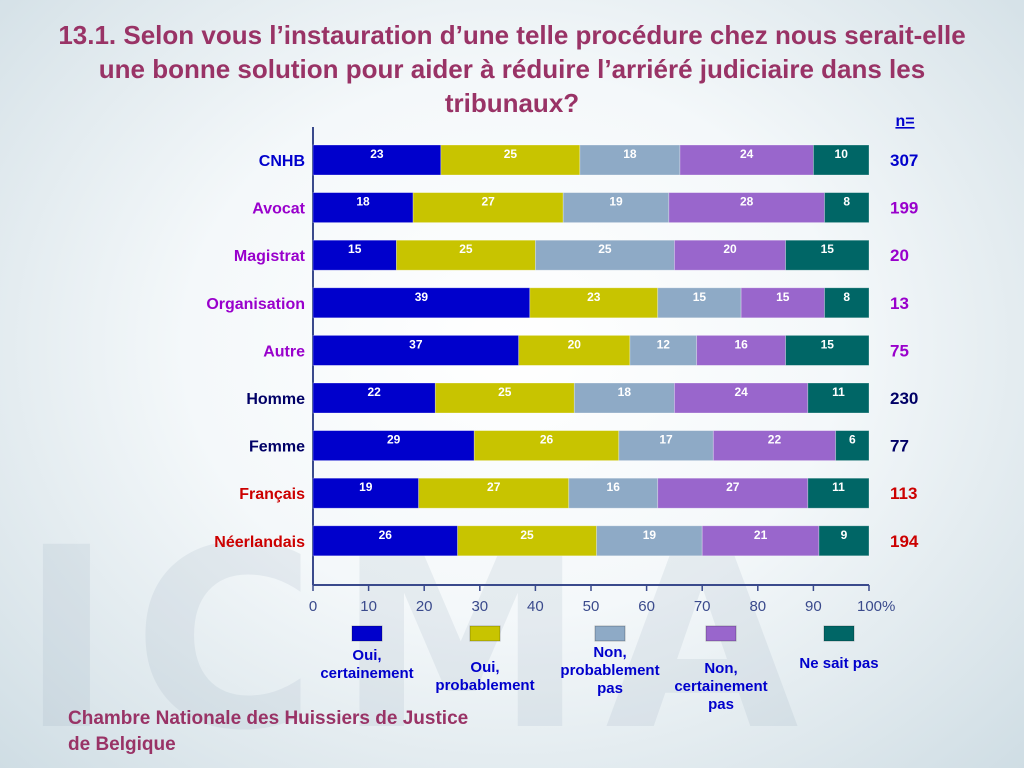 The height and width of the screenshot is (768, 1024). Describe the element at coordinates (813, 606) in the screenshot. I see `x-tick-label: 90` at that location.